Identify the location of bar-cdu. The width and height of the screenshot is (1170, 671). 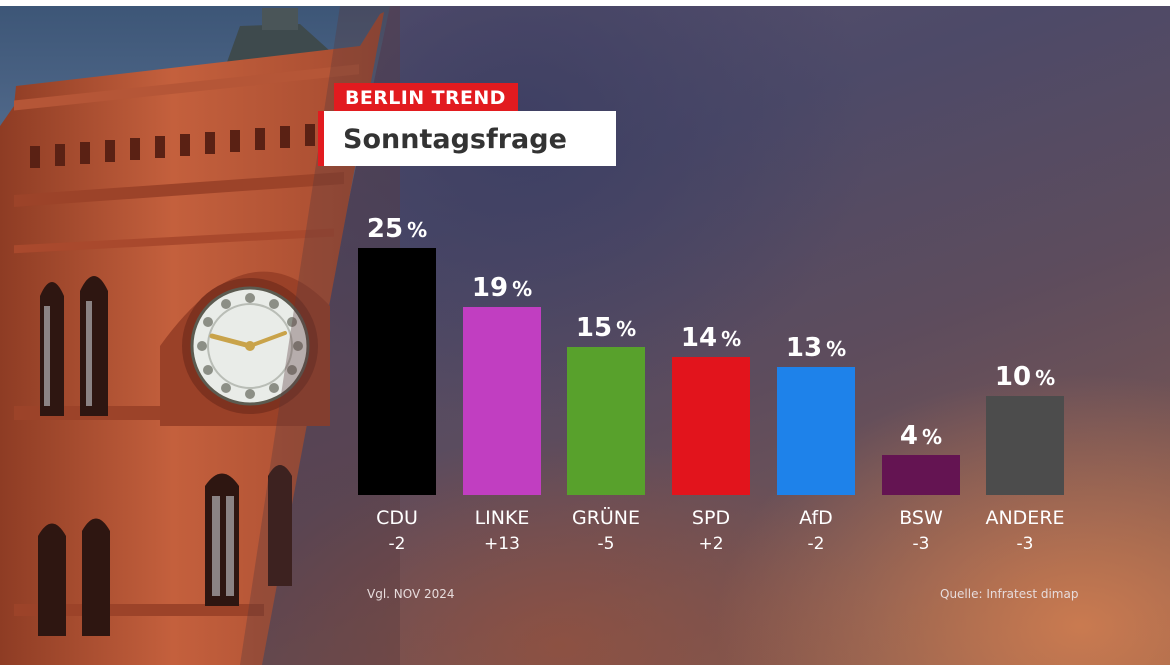
(397, 371).